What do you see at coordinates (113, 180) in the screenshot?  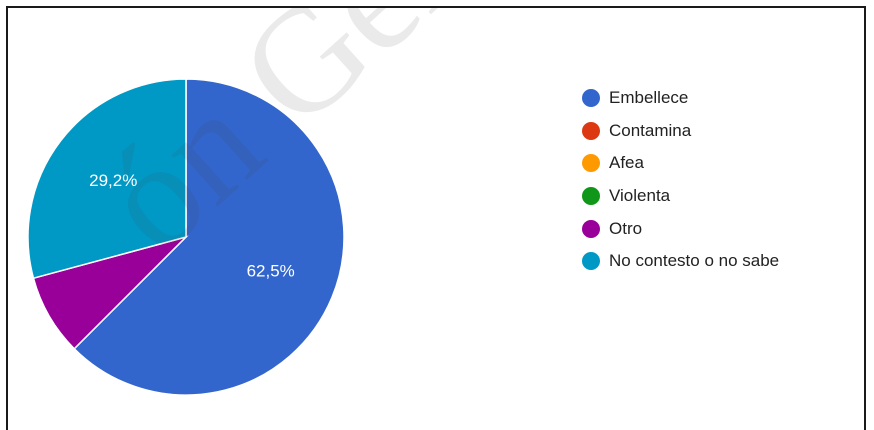 I see `slice-data-label: 29,2%` at bounding box center [113, 180].